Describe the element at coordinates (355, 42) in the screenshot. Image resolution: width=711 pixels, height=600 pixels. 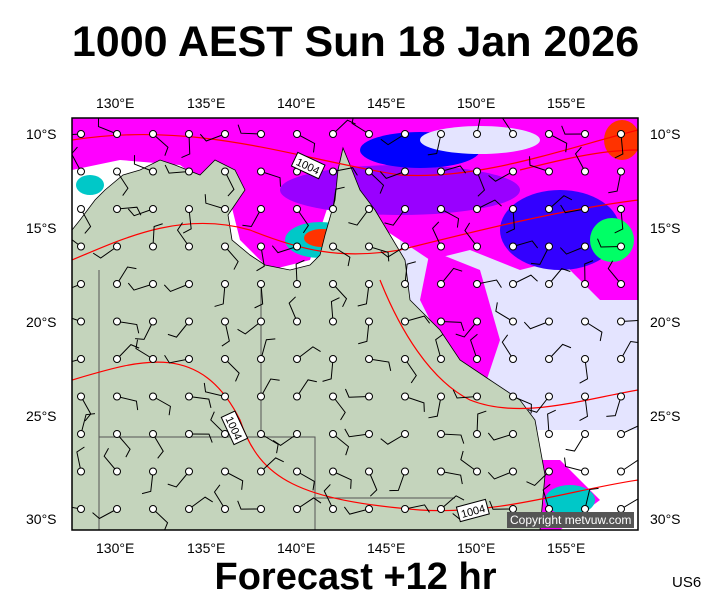
I see `map-title: 1000 AEST Sun 18 Jan 2026` at that location.